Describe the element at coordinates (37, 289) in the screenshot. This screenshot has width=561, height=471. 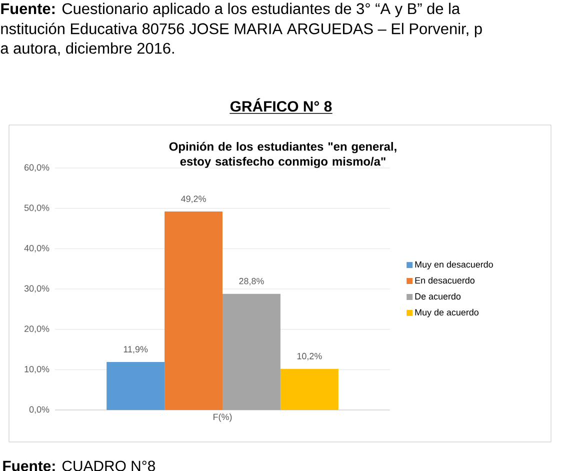
I see `y-tick-label: 30,0%` at that location.